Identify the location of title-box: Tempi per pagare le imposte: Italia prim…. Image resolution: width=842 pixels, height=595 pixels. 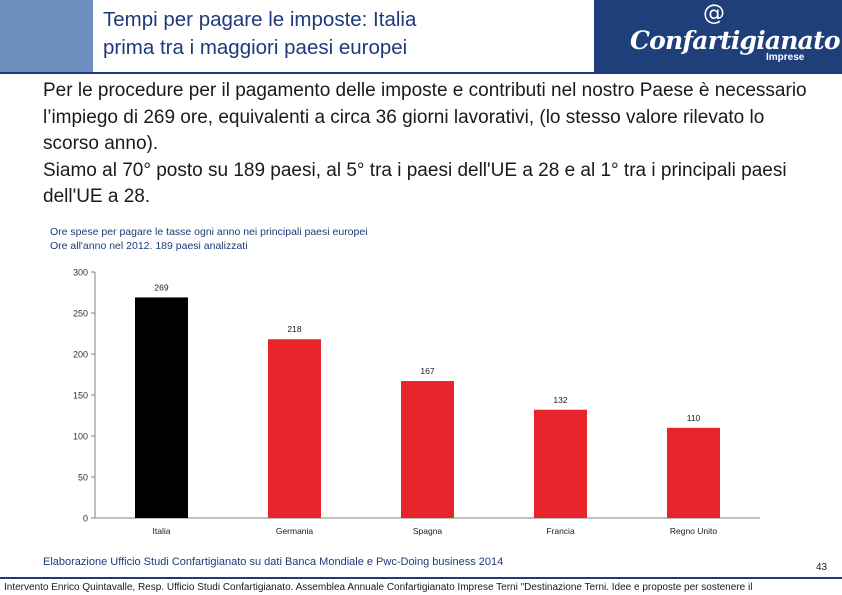
(343, 36).